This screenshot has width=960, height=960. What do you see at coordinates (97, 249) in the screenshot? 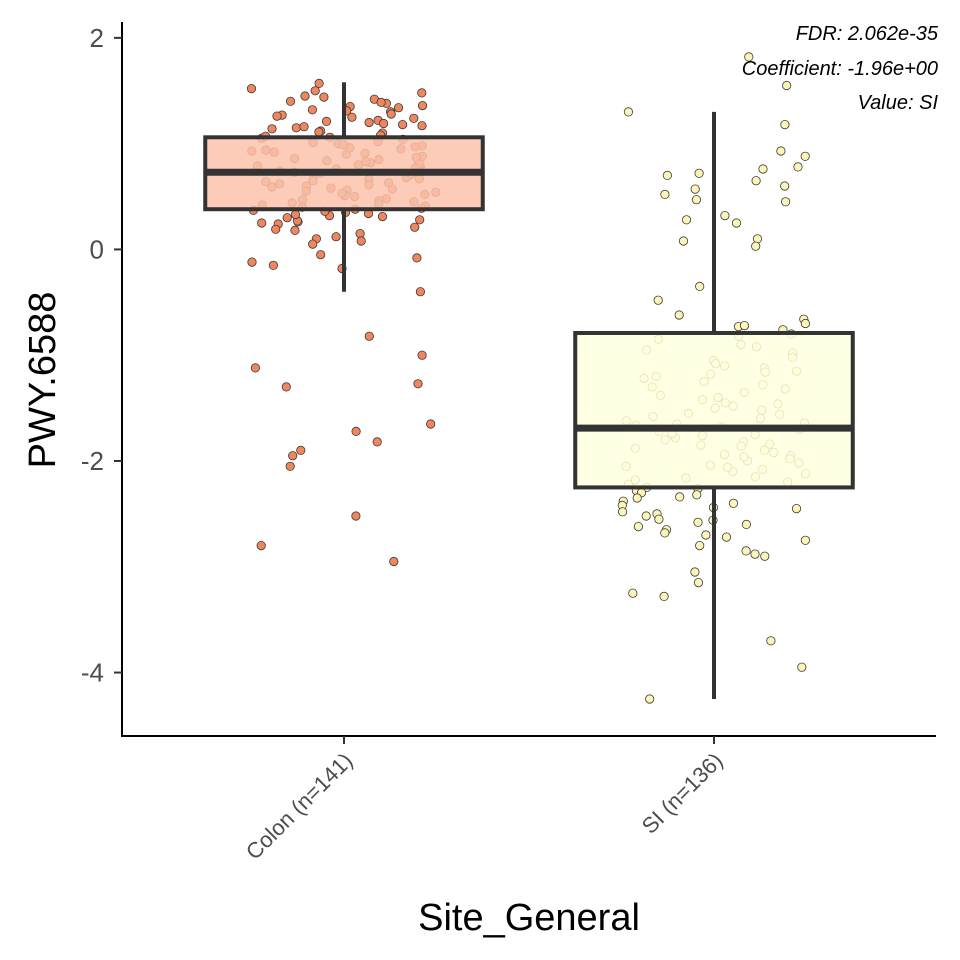
I see `y-tick-label: 0` at bounding box center [97, 249].